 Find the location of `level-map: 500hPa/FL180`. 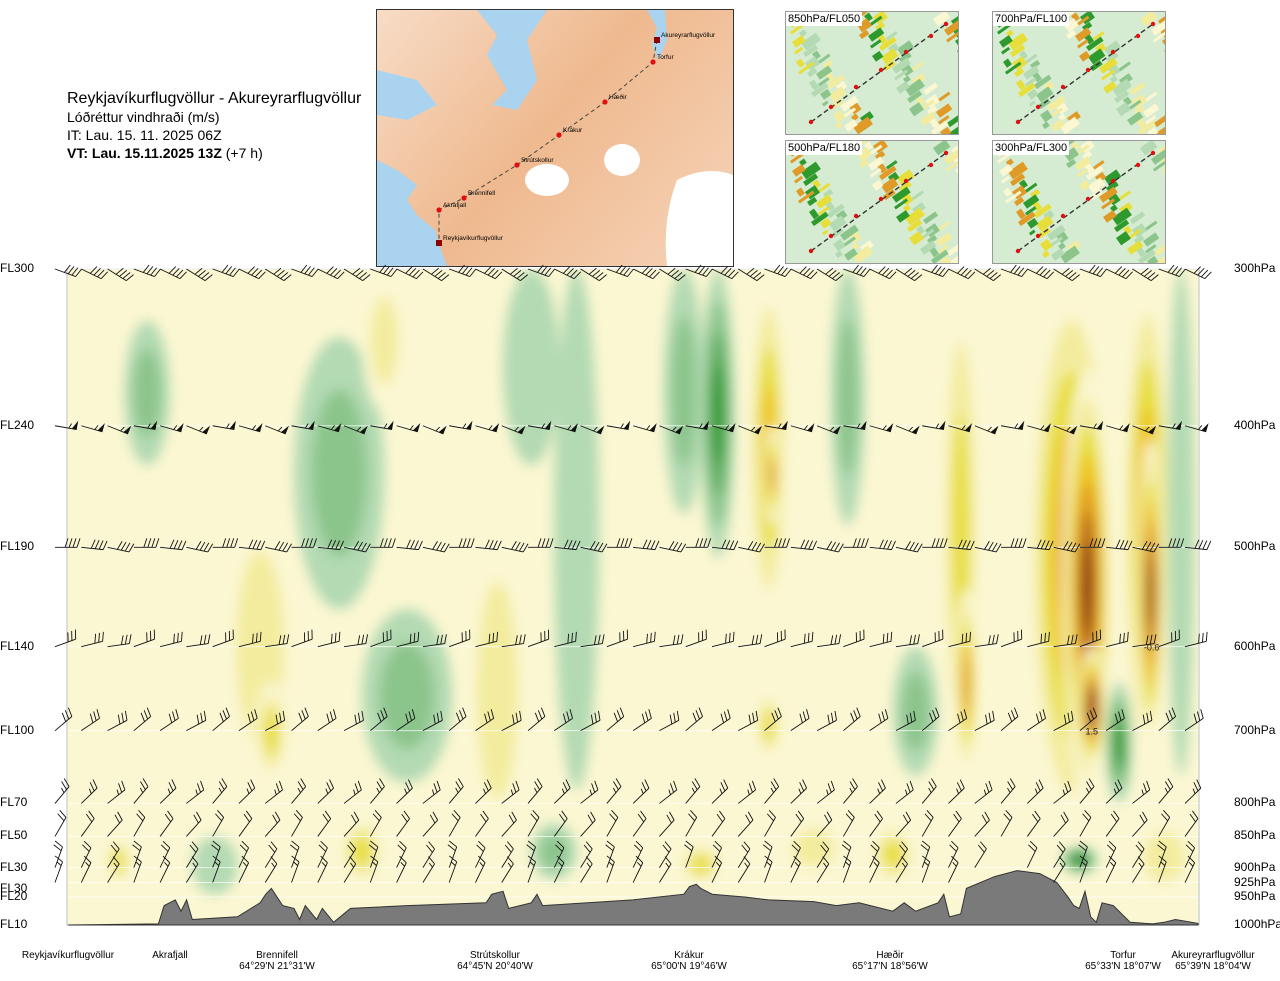

level-map: 500hPa/FL180 is located at coordinates (872, 202).